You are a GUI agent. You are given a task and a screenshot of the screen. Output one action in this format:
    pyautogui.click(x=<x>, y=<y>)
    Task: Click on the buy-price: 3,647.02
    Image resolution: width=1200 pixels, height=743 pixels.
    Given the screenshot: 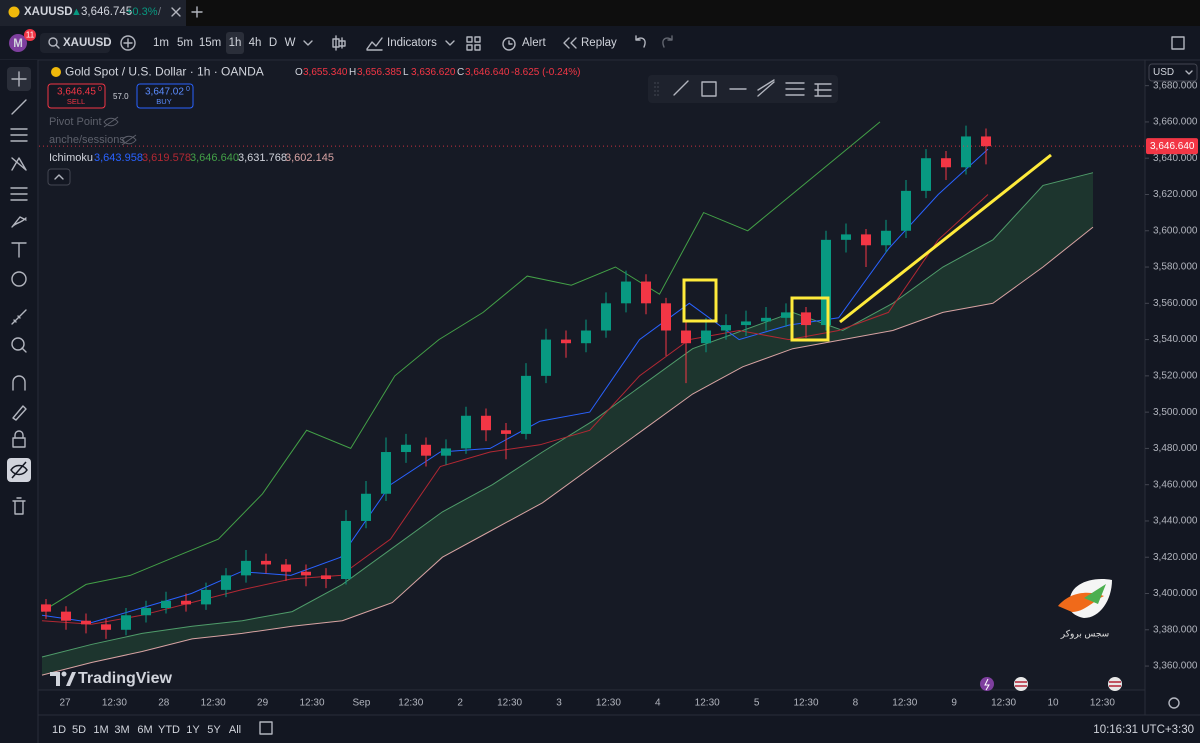 What is the action you would take?
    pyautogui.click(x=164, y=92)
    